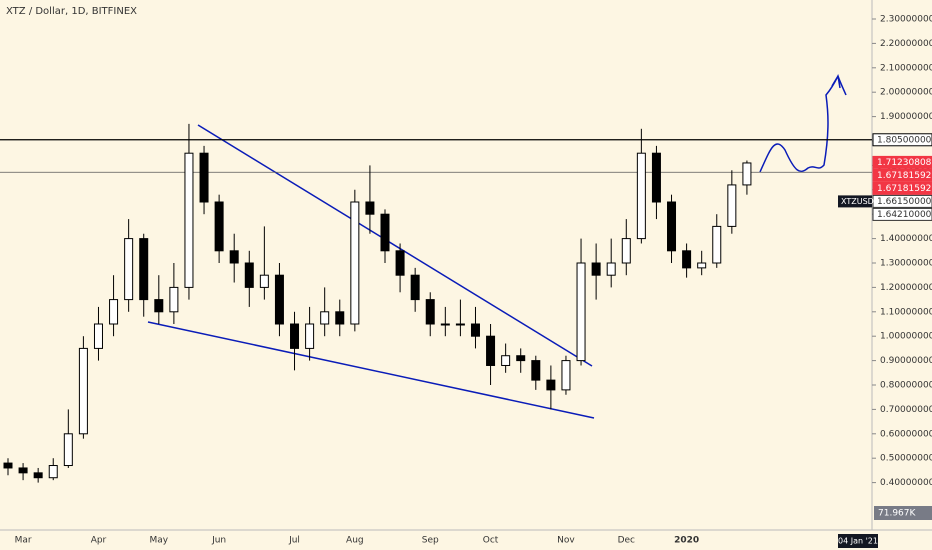 Image resolution: width=932 pixels, height=550 pixels. I want to click on crosshair-label-box, so click(858, 541).